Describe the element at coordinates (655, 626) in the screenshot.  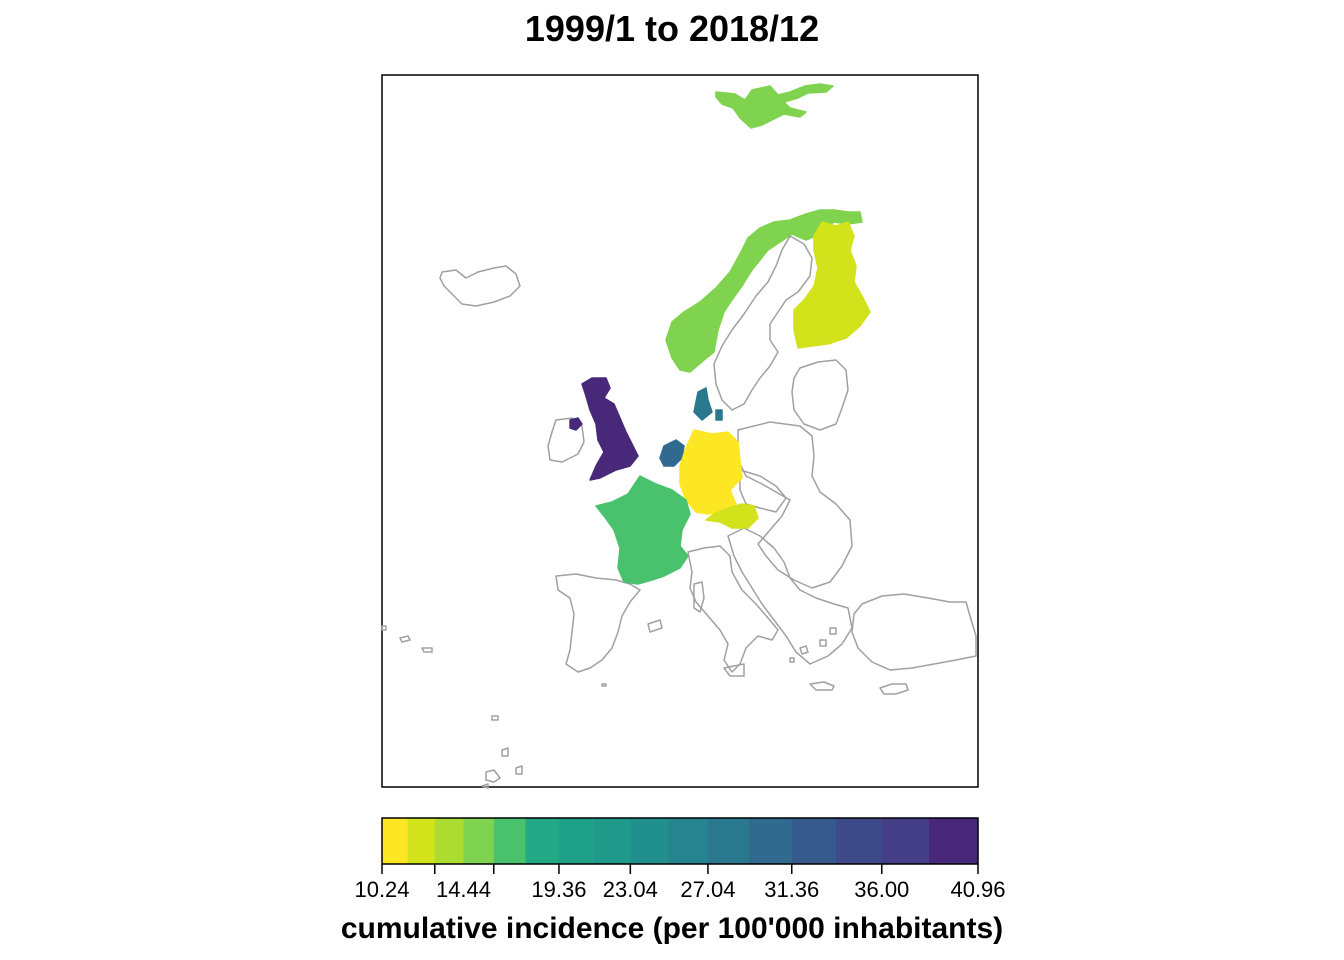
I see `island-balearic` at that location.